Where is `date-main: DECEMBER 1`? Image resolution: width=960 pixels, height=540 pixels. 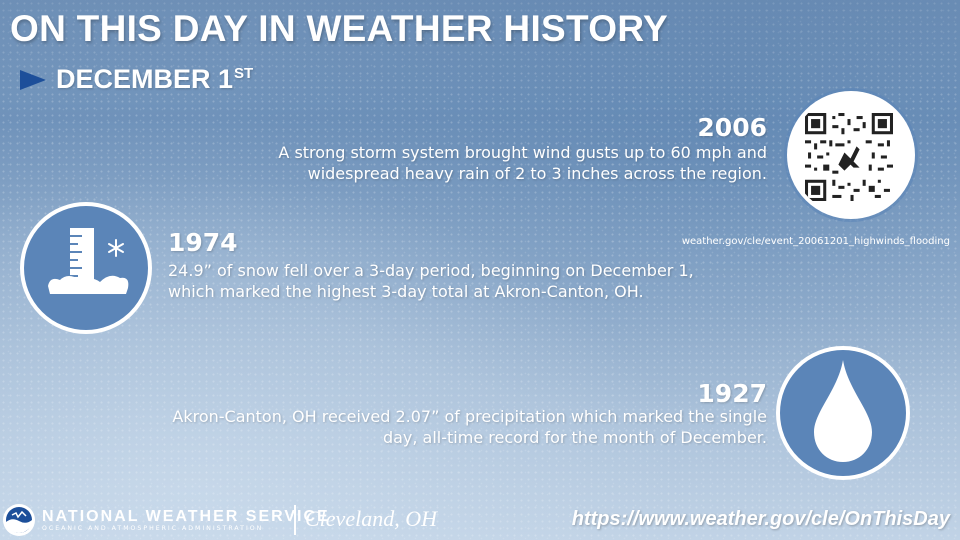 date-main: DECEMBER 1 is located at coordinates (145, 79).